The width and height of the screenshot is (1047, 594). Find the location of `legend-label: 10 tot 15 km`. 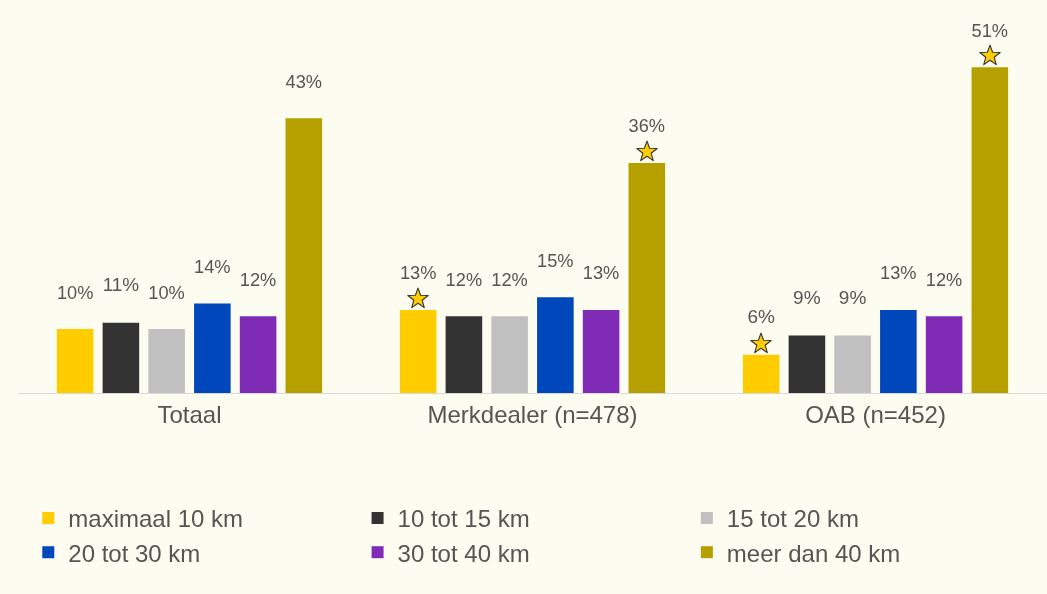

legend-label: 10 tot 15 km is located at coordinates (463, 519).